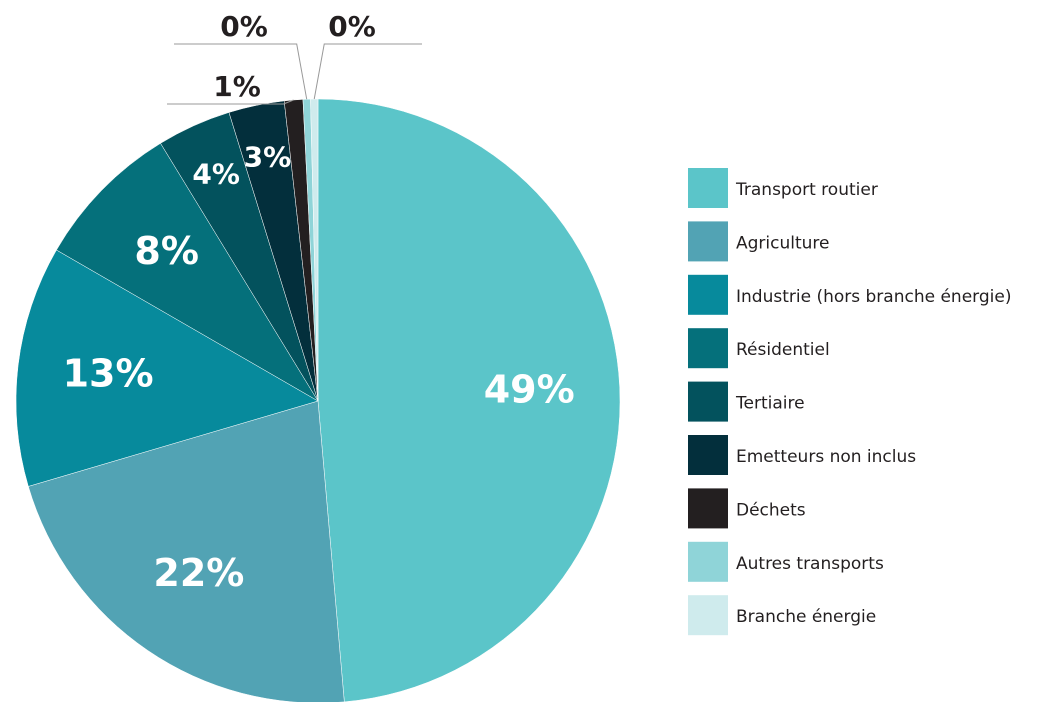 The height and width of the screenshot is (702, 1048). What do you see at coordinates (873, 297) in the screenshot?
I see `legend-label: Industrie (hors branche énergie)` at bounding box center [873, 297].